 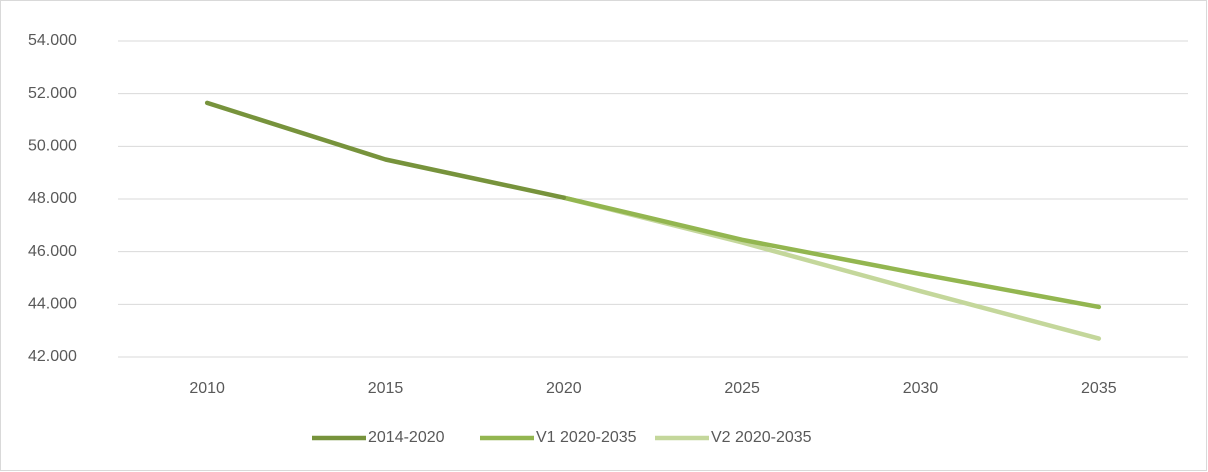 What do you see at coordinates (52, 304) in the screenshot?
I see `y-tick-label: 44.000` at bounding box center [52, 304].